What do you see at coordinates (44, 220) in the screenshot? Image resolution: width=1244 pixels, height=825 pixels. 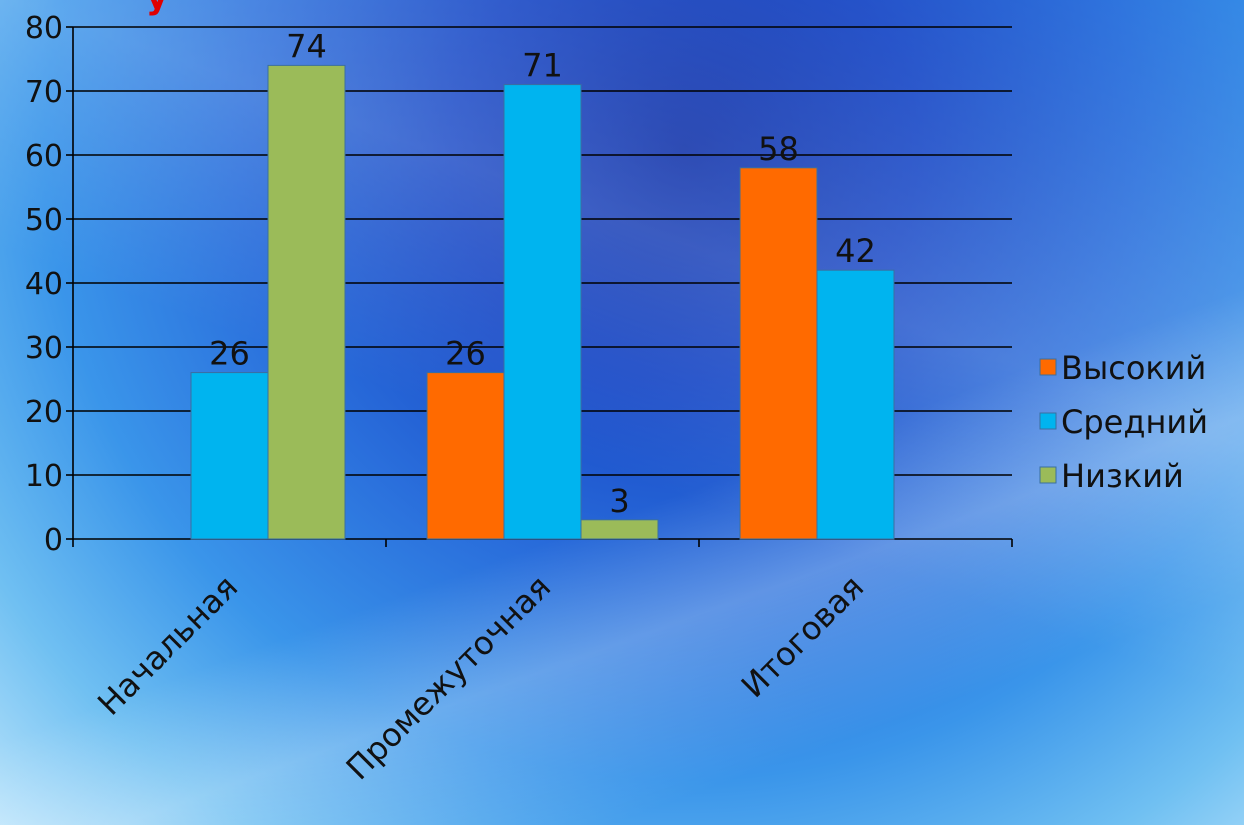 I see `y-tick-label: 50` at bounding box center [44, 220].